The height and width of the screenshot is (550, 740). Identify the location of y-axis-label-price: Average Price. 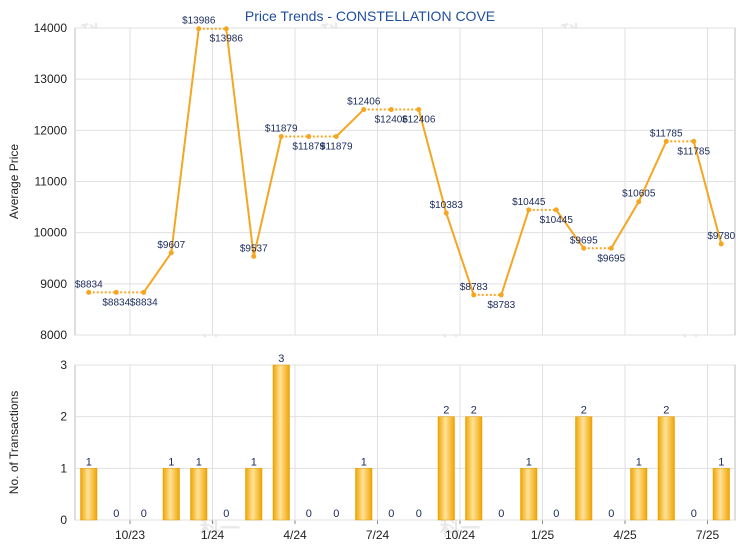
(14, 181).